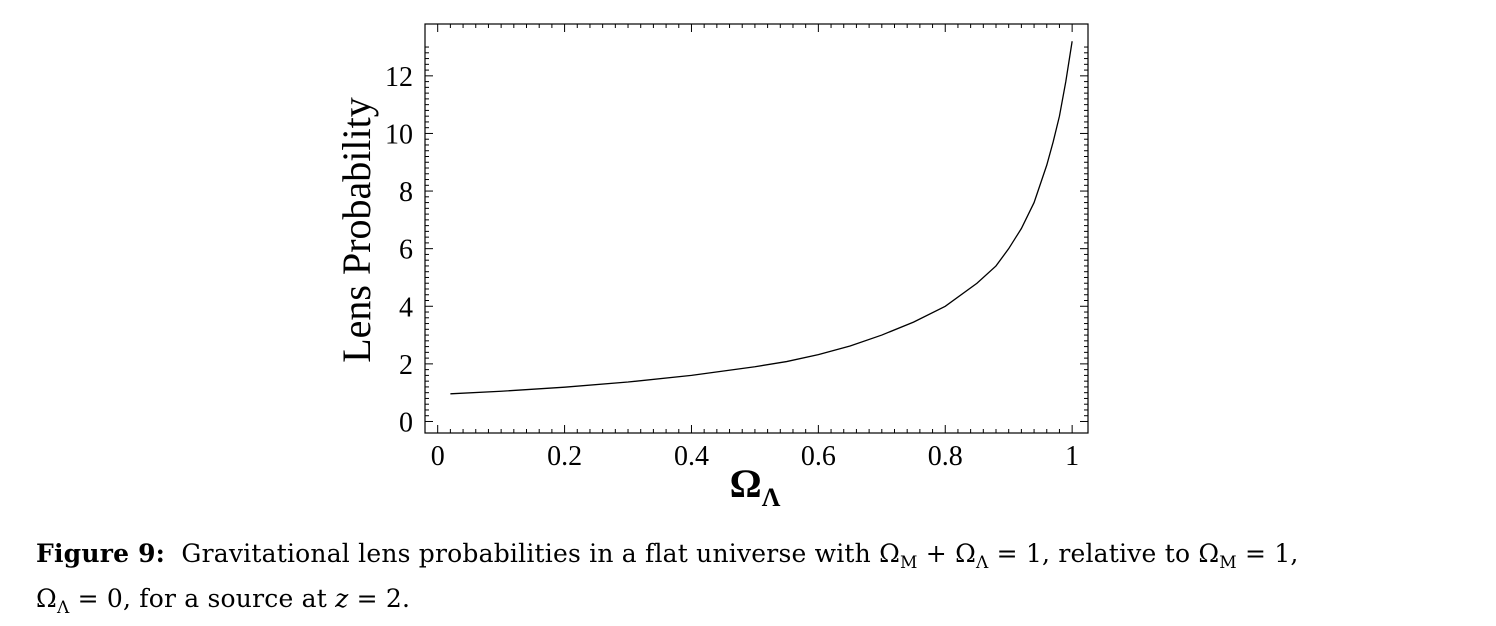  Describe the element at coordinates (406, 192) in the screenshot. I see `y-tick-label: 8` at that location.